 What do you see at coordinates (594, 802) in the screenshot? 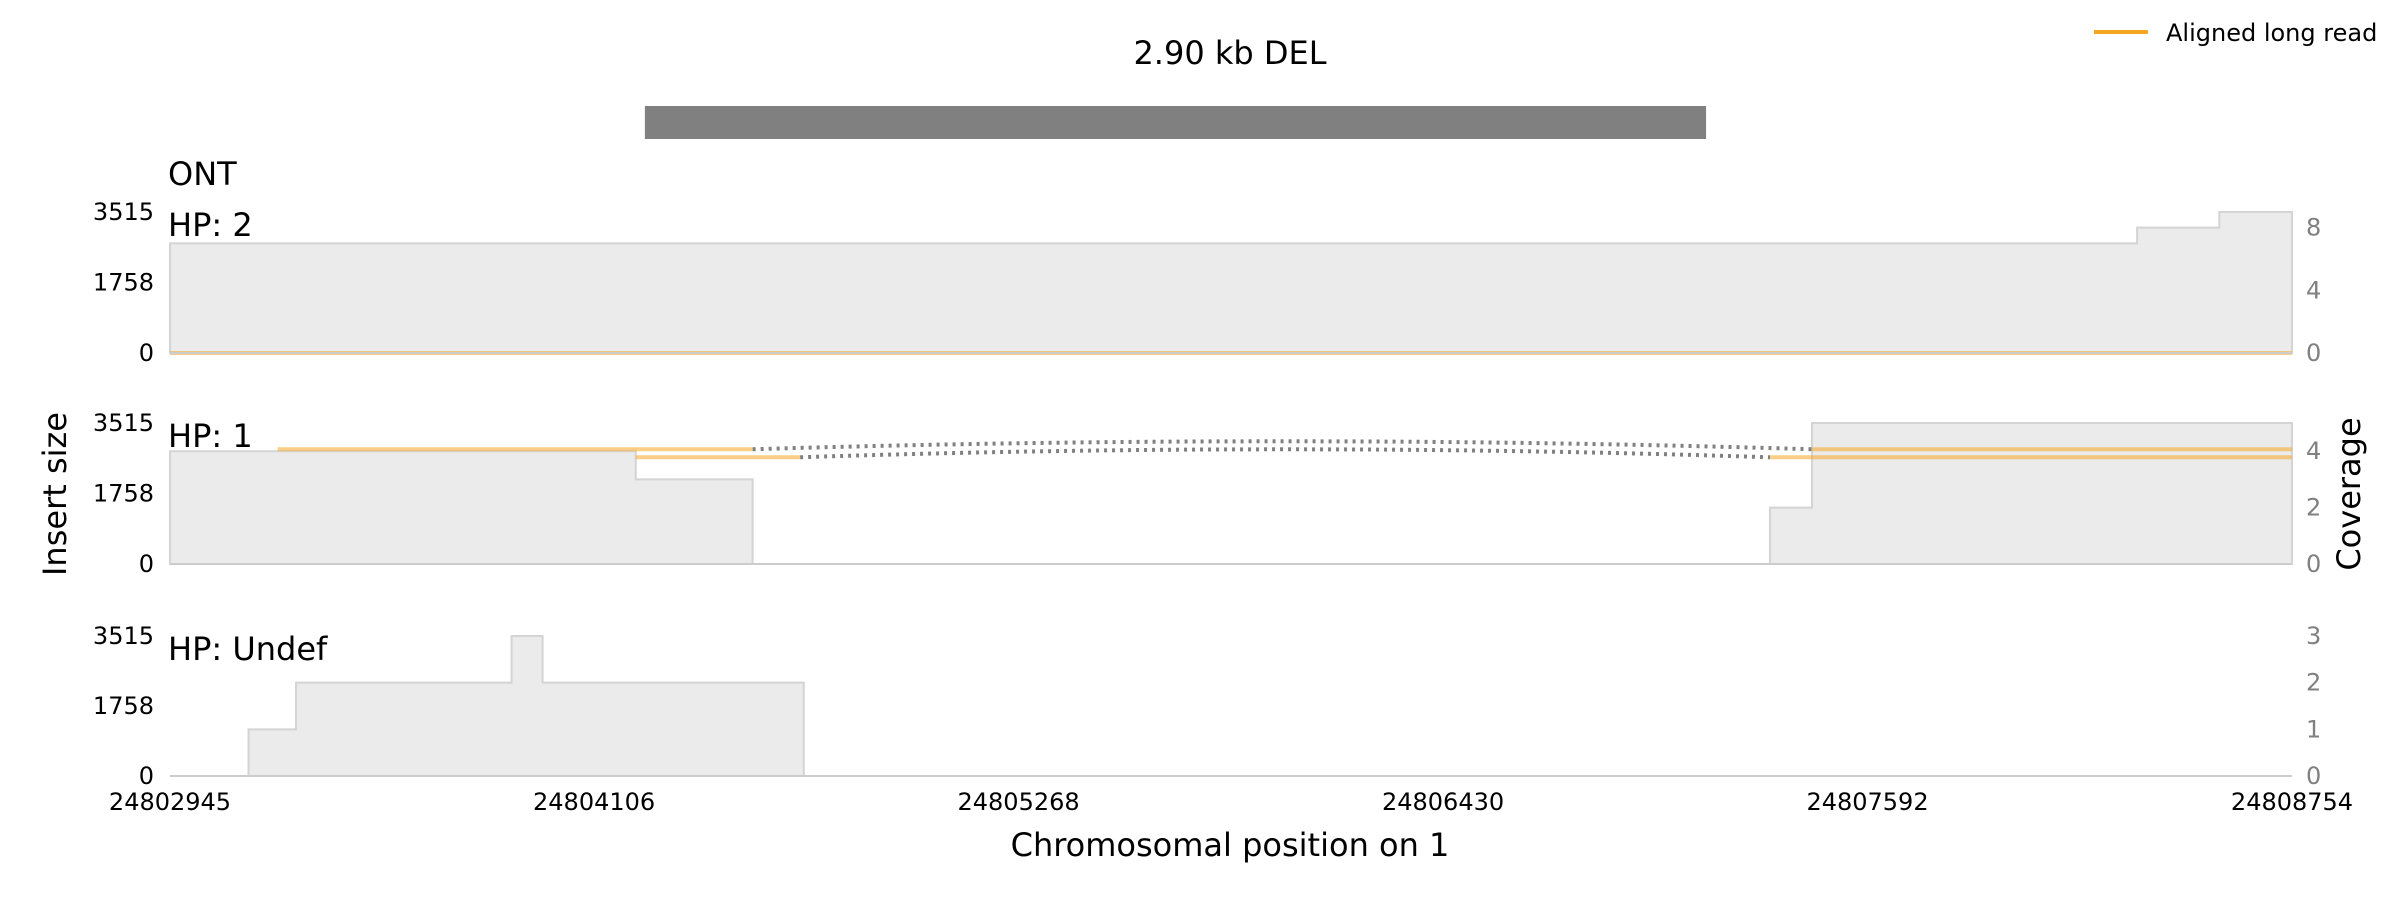
I see `x-tick-label: 24804106` at bounding box center [594, 802].